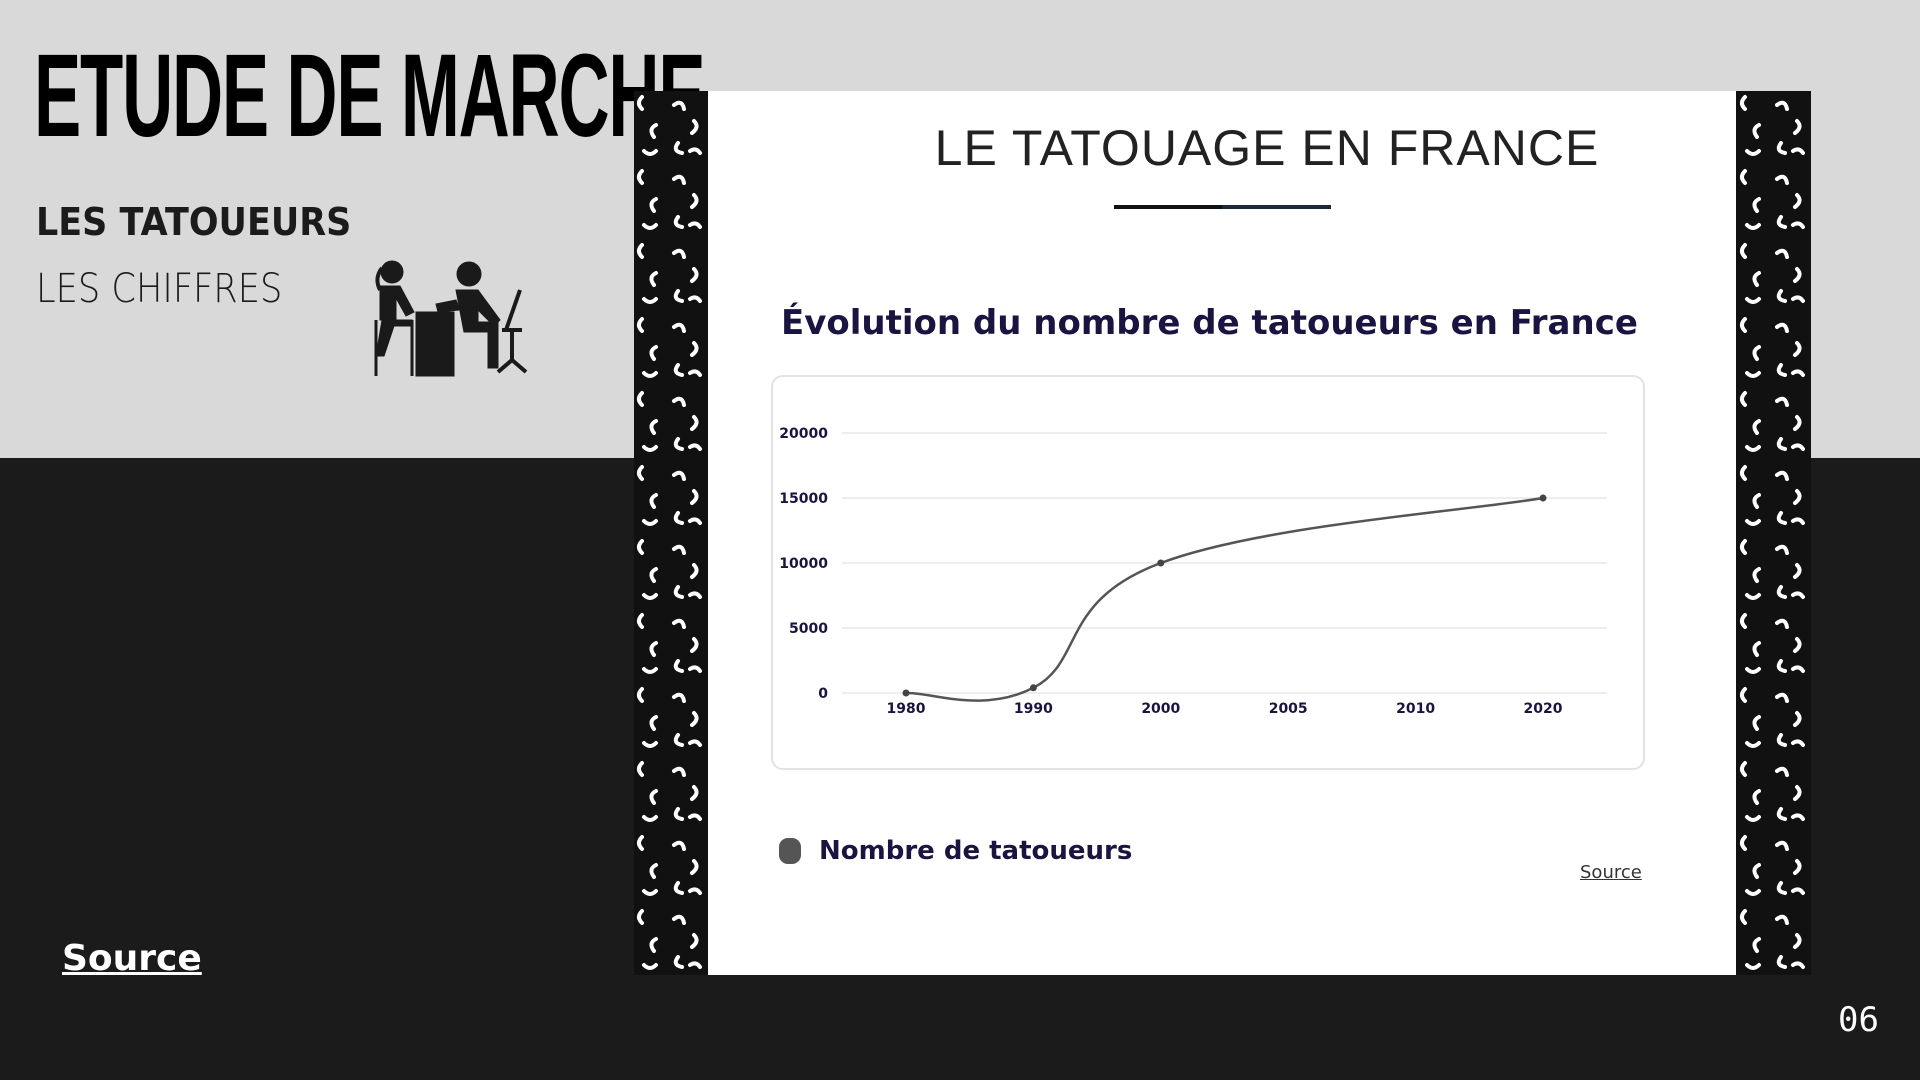 The height and width of the screenshot is (1080, 1920). What do you see at coordinates (1774, 533) in the screenshot?
I see `decorative-pattern-right` at bounding box center [1774, 533].